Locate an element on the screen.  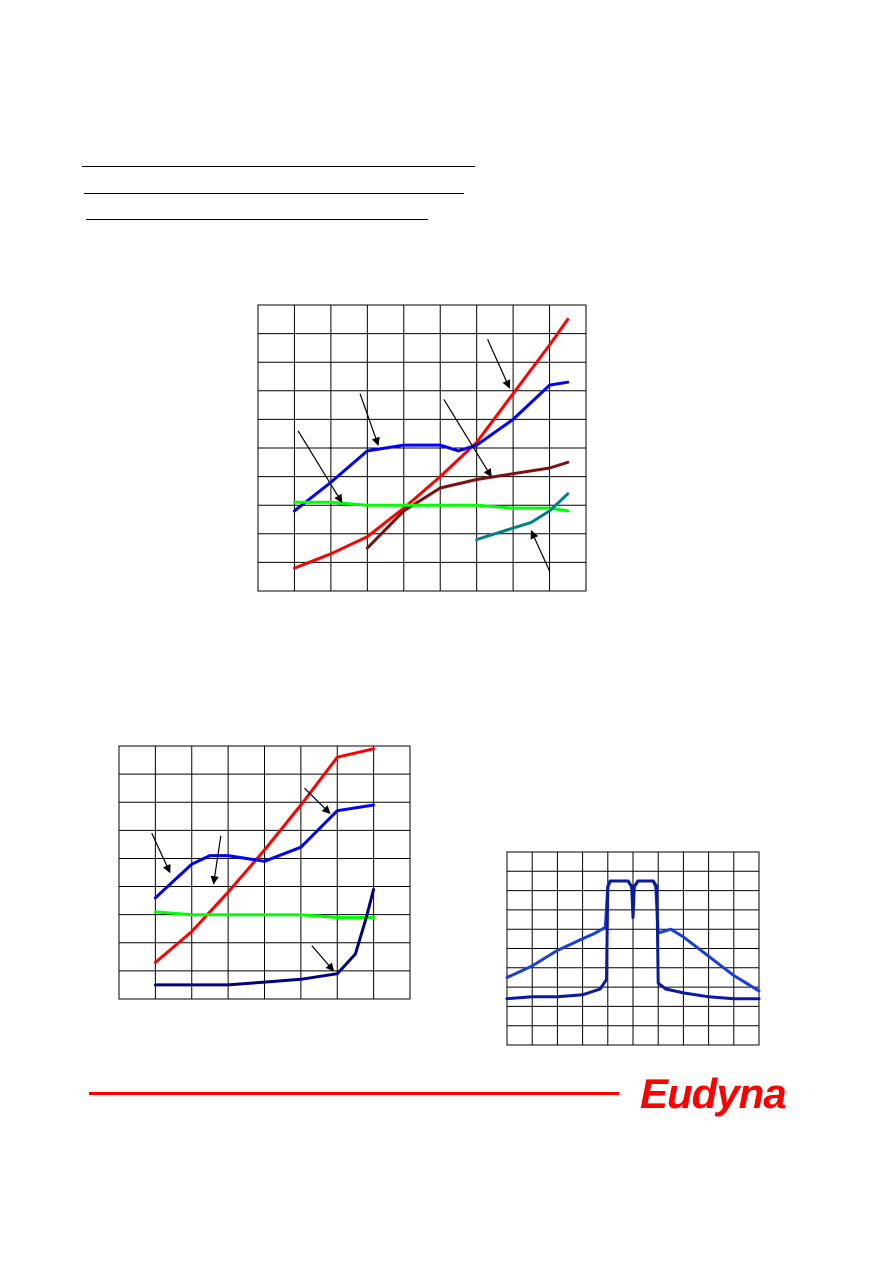
logo-text: Eudyna is located at coordinates (713, 1093).